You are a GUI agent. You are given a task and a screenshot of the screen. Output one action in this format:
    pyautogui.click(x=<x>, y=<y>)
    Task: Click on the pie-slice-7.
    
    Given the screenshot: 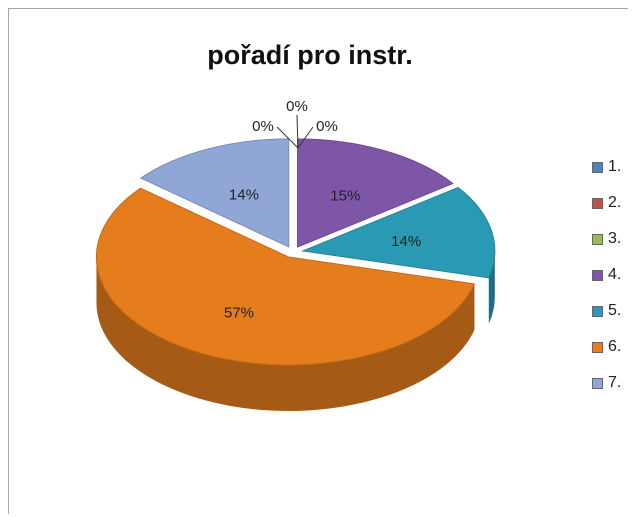 What is the action you would take?
    pyautogui.click(x=214, y=193)
    